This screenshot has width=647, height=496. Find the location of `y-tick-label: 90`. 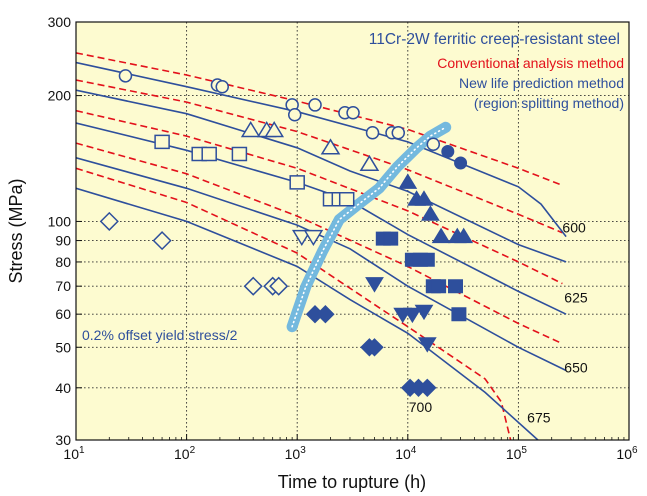

y-tick-label: 90 is located at coordinates (63, 241).